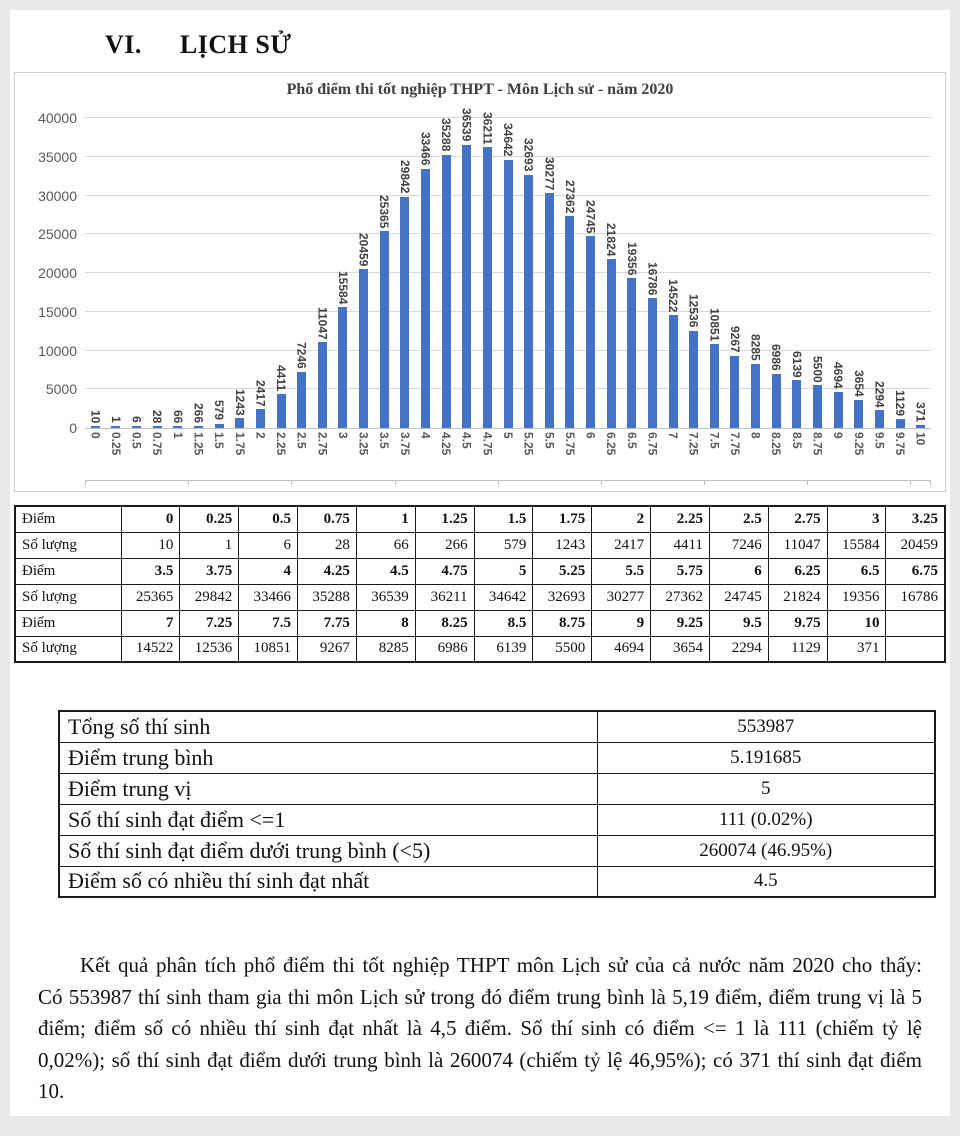 The image size is (960, 1136). I want to click on x-axis-tick-label: 7.5, so click(714, 440).